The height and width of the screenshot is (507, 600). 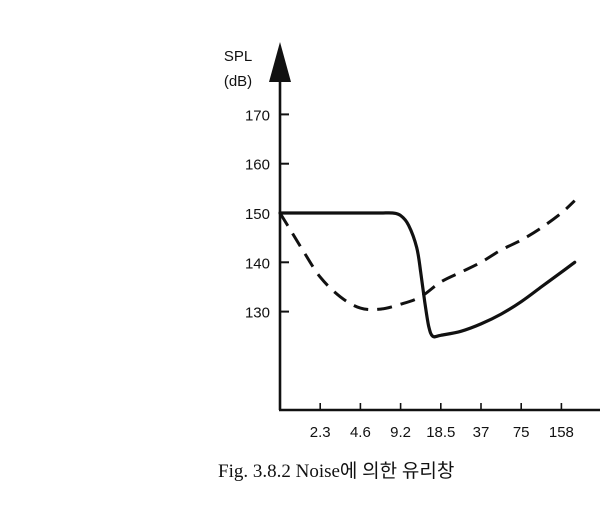 What do you see at coordinates (280, 62) in the screenshot?
I see `y-axis-arrow-icon` at bounding box center [280, 62].